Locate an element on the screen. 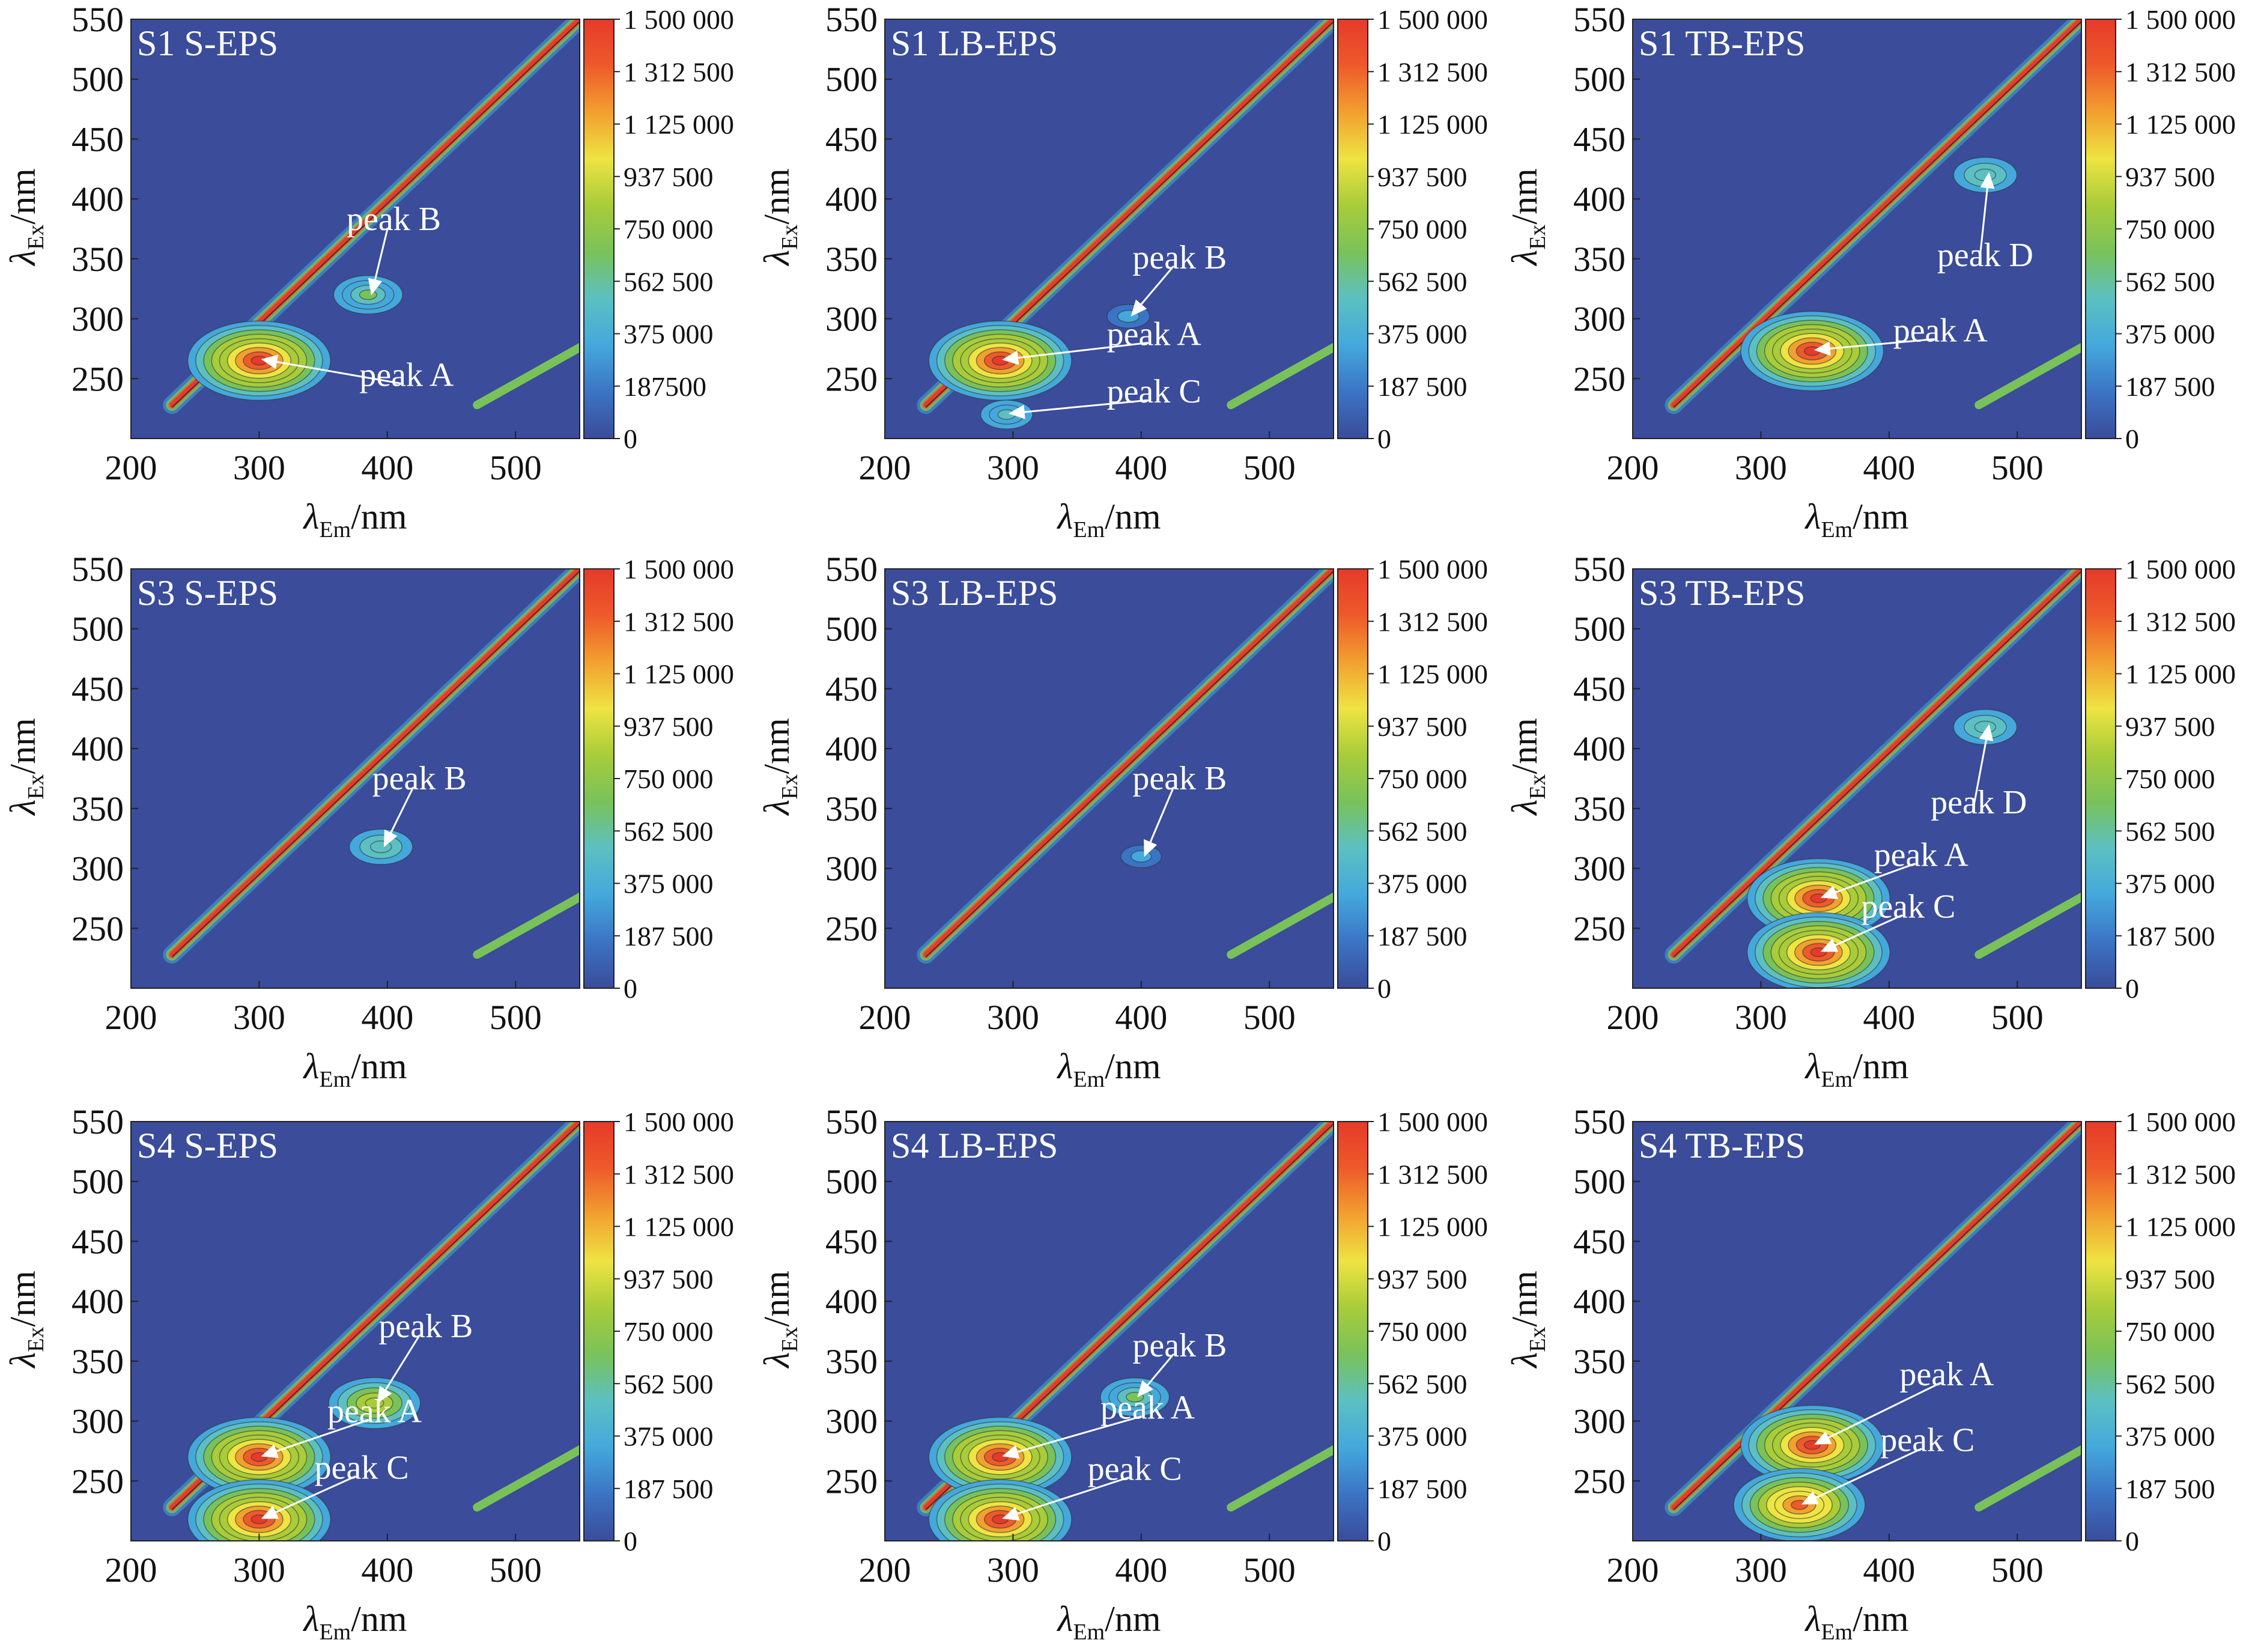 The width and height of the screenshot is (2252, 1652). y-tick-label: 400 is located at coordinates (851, 1301).